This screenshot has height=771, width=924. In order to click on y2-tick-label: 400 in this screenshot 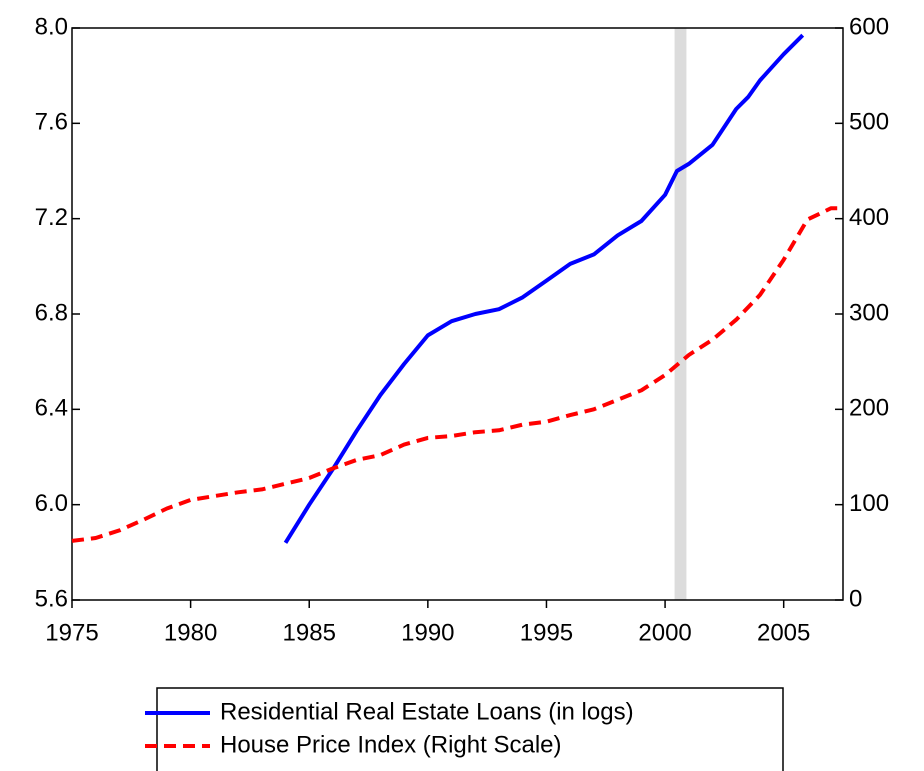, I will do `click(869, 217)`.